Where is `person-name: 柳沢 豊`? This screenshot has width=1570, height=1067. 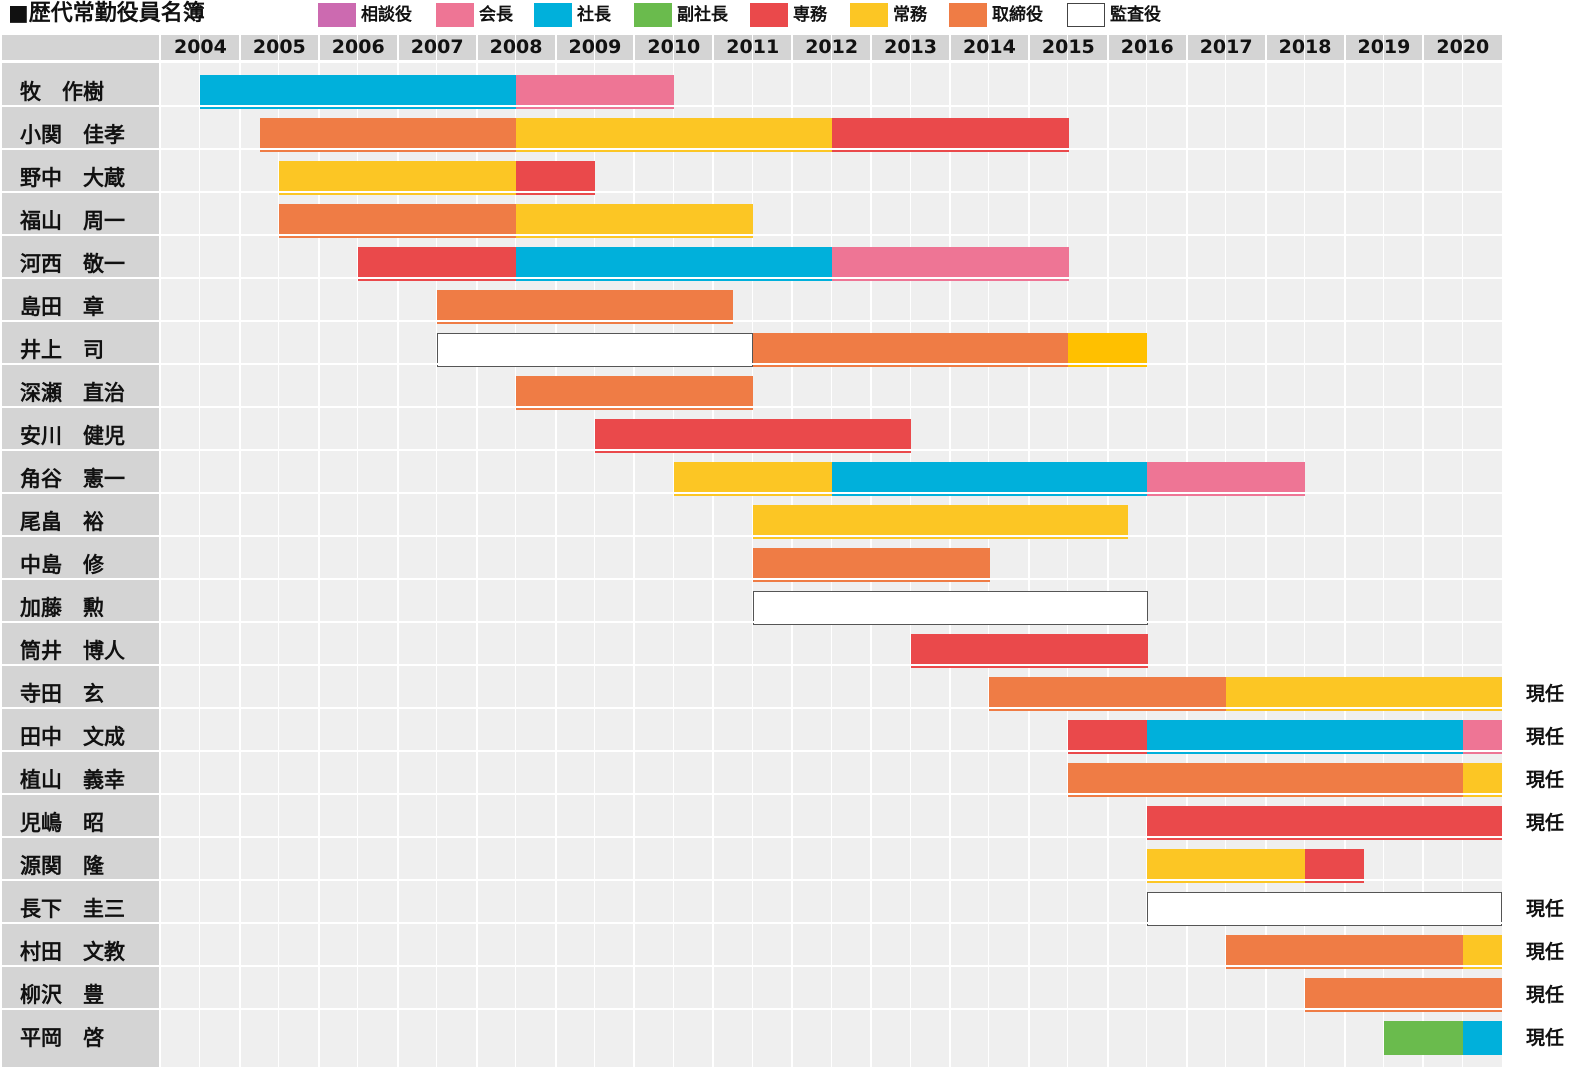 person-name: 柳沢 豊 is located at coordinates (62, 995).